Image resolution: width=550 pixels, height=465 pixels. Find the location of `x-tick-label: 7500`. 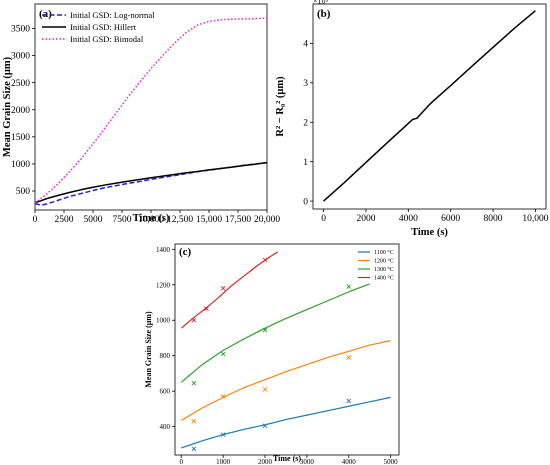

x-tick-label: 7500 is located at coordinates (122, 220).